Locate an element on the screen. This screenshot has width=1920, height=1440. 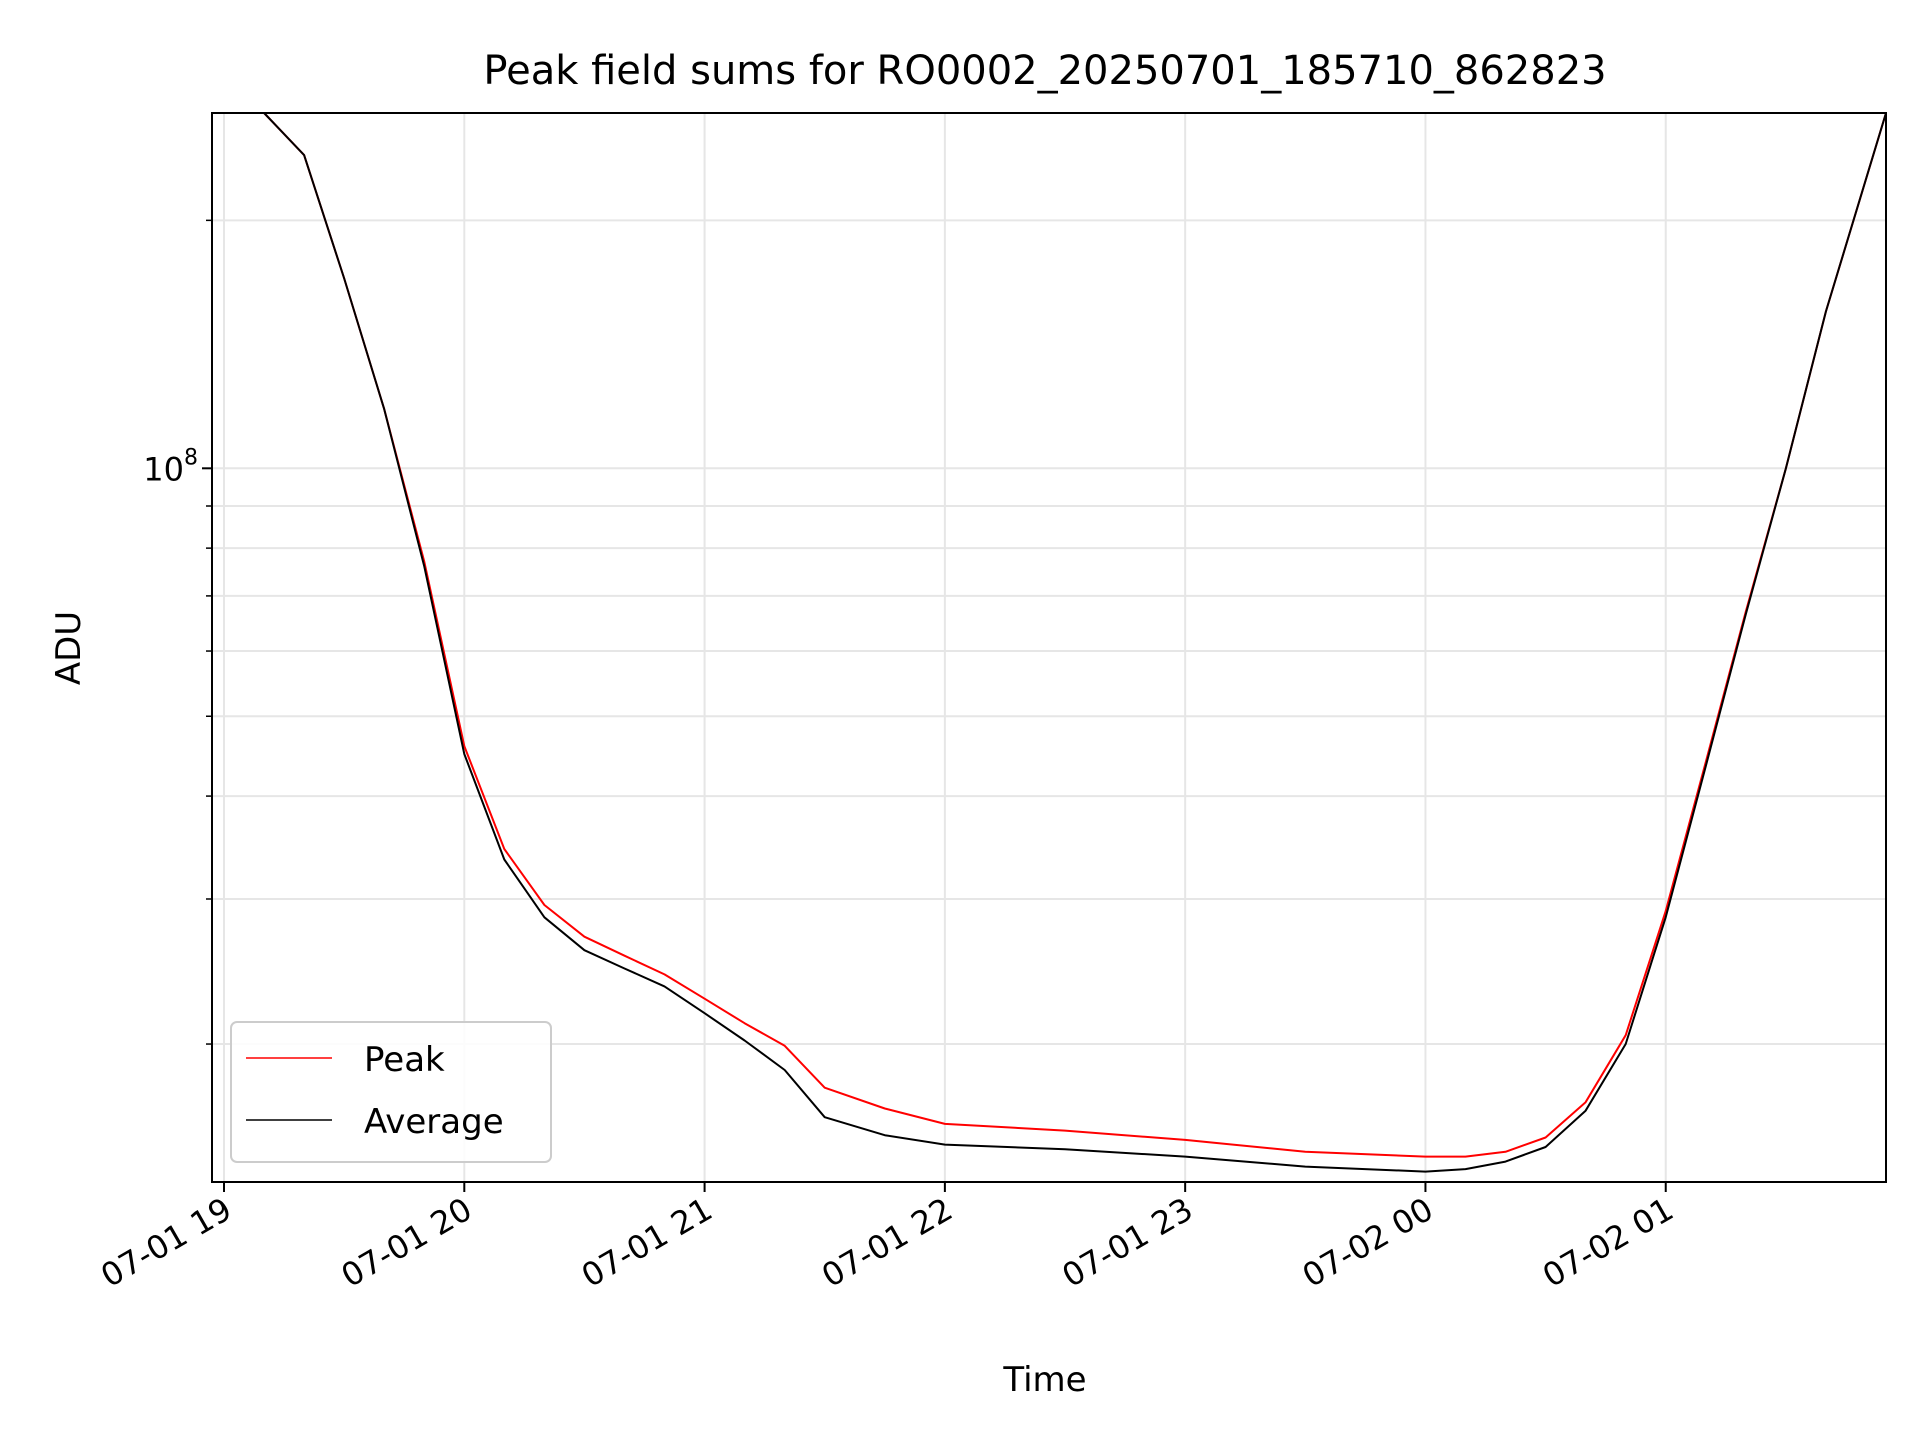
legend: Peak Average is located at coordinates (391, 1092).